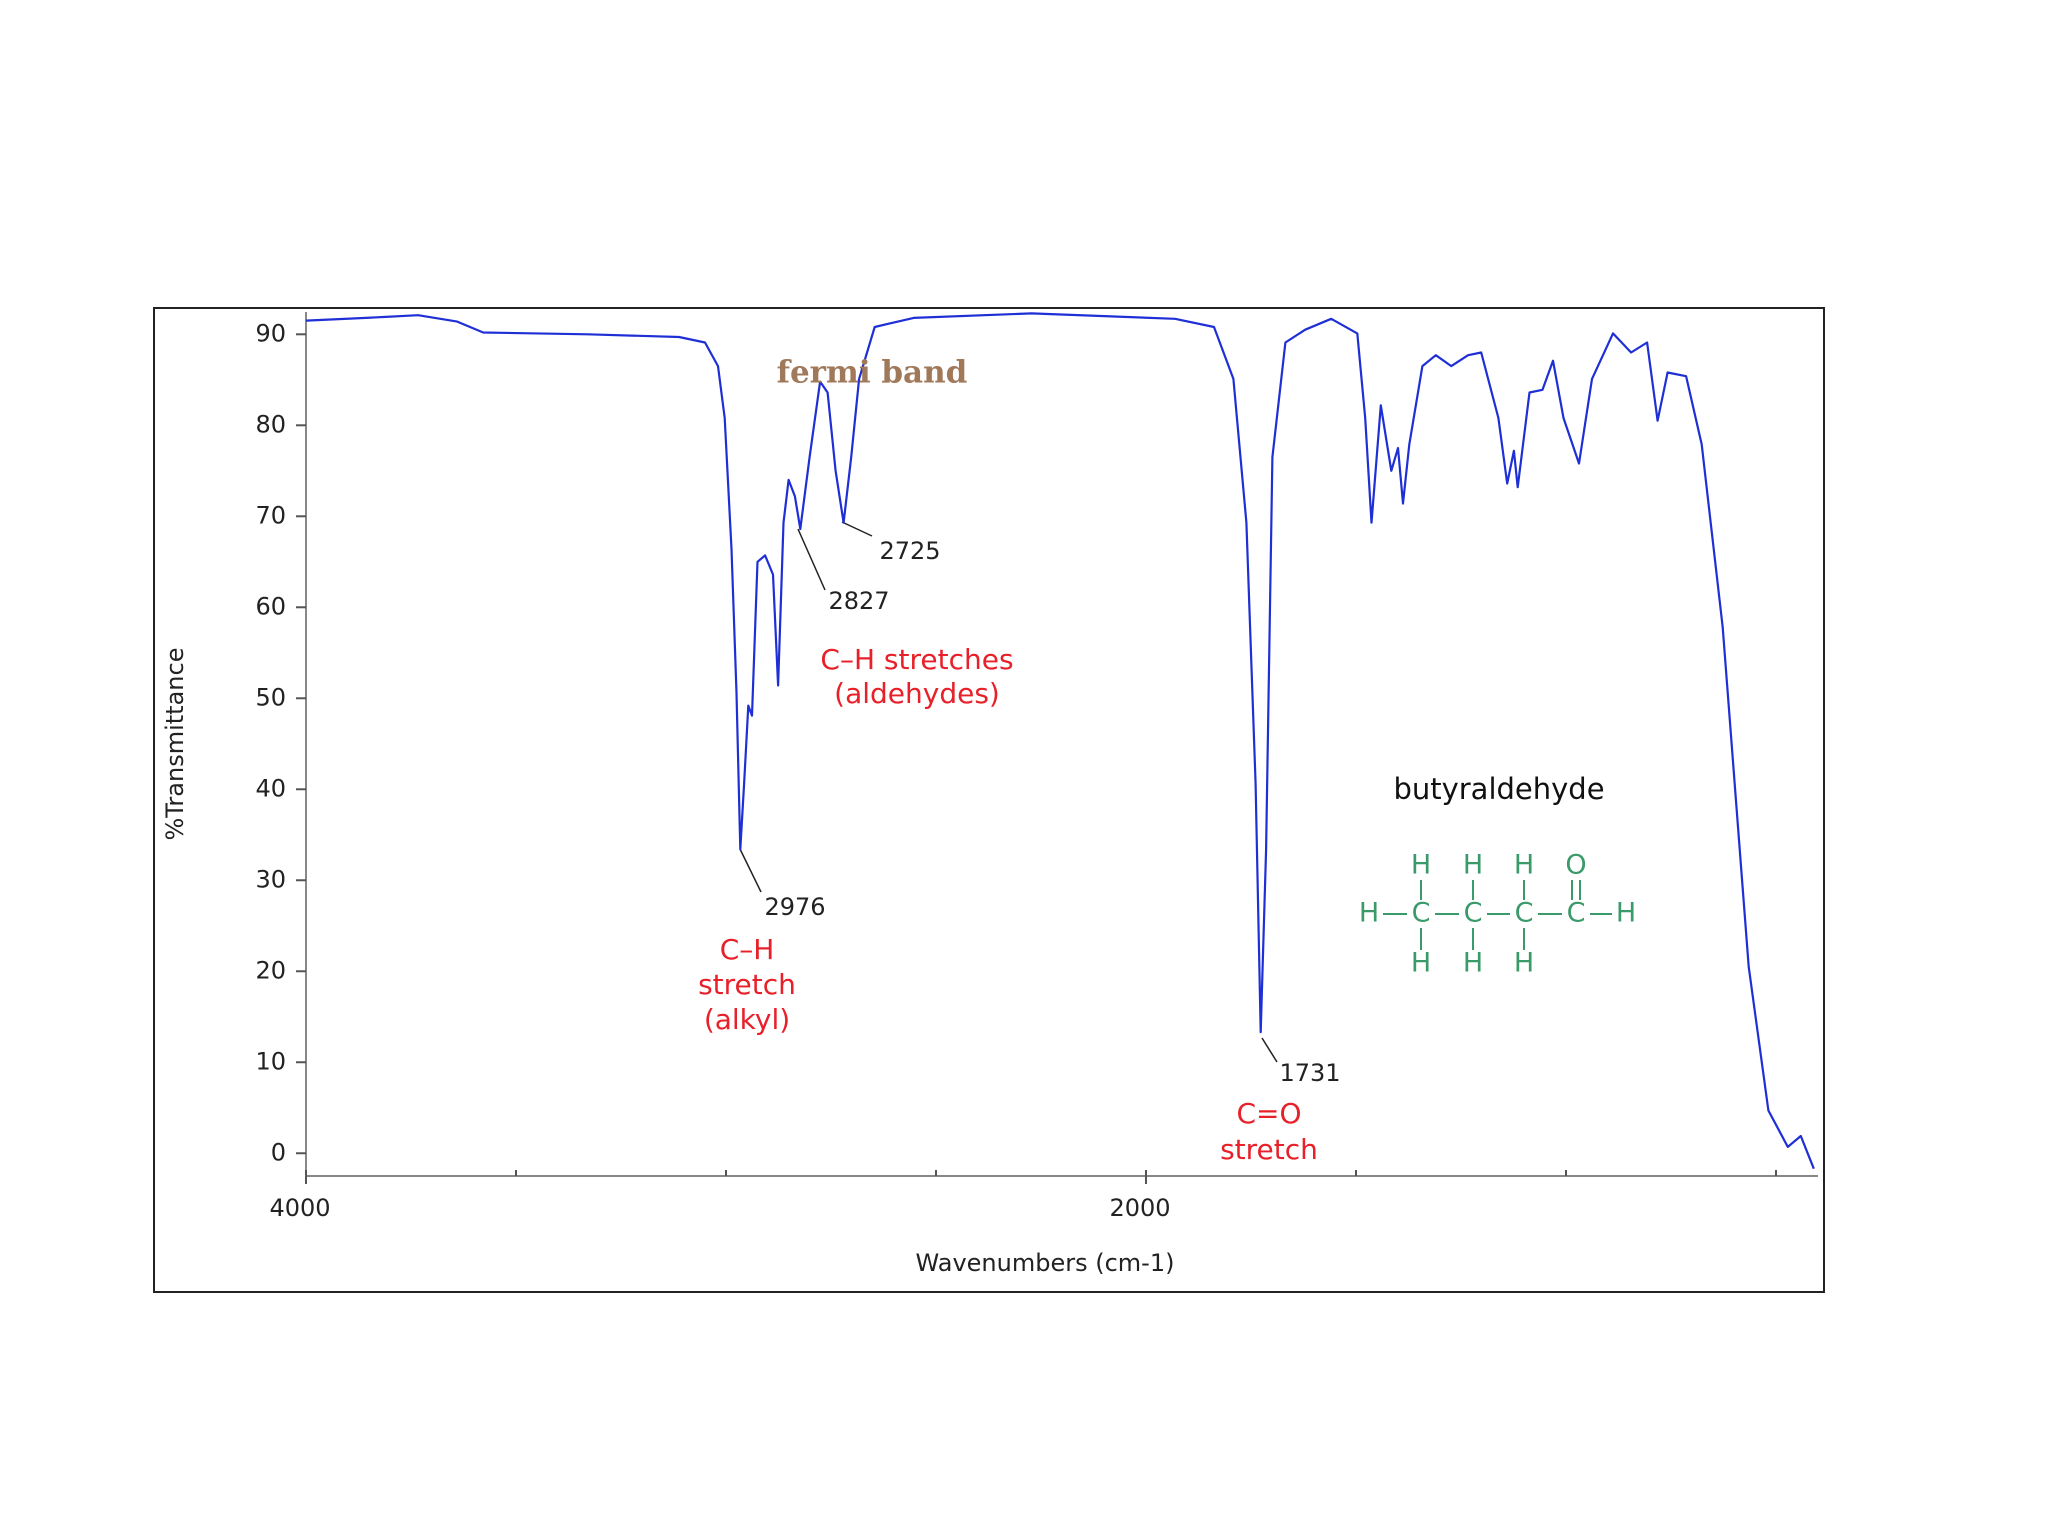  I want to click on annotation: 2976, so click(794, 907).